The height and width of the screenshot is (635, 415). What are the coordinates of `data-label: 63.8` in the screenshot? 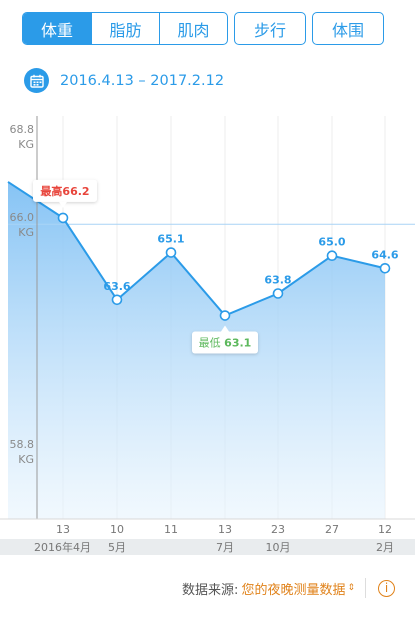 It's located at (277, 280).